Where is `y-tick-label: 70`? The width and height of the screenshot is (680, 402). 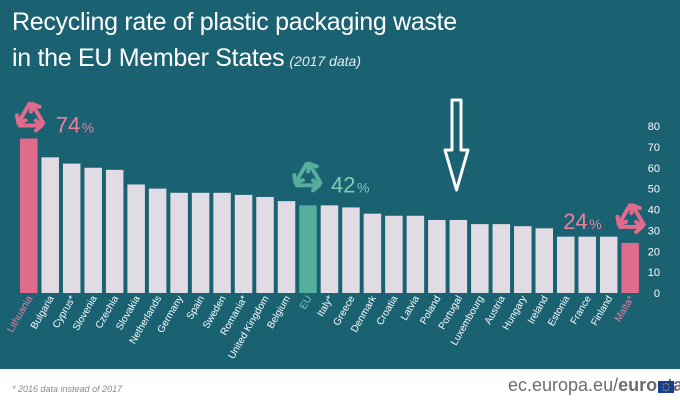
y-tick-label: 70 is located at coordinates (654, 148).